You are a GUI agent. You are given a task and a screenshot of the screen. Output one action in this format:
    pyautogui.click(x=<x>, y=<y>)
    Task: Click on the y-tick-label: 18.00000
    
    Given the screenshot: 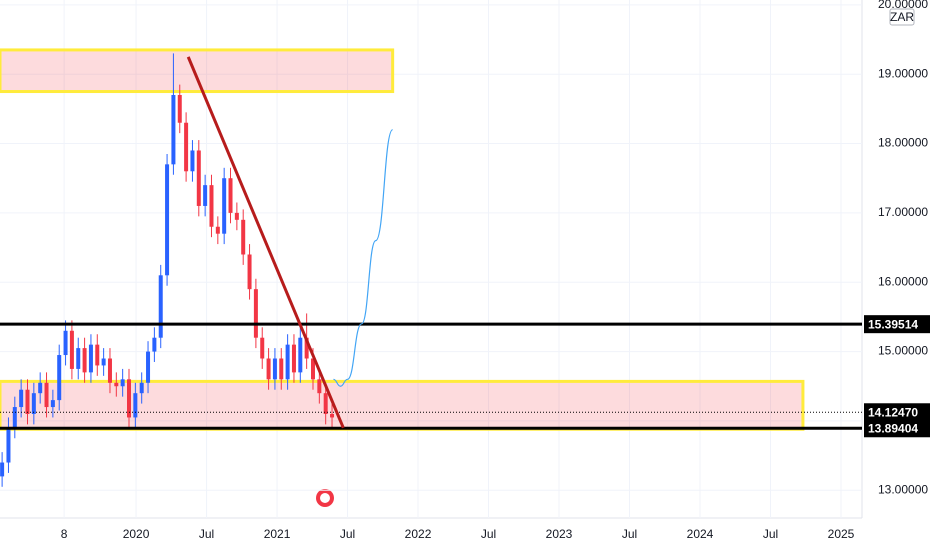 What is the action you would take?
    pyautogui.click(x=903, y=143)
    